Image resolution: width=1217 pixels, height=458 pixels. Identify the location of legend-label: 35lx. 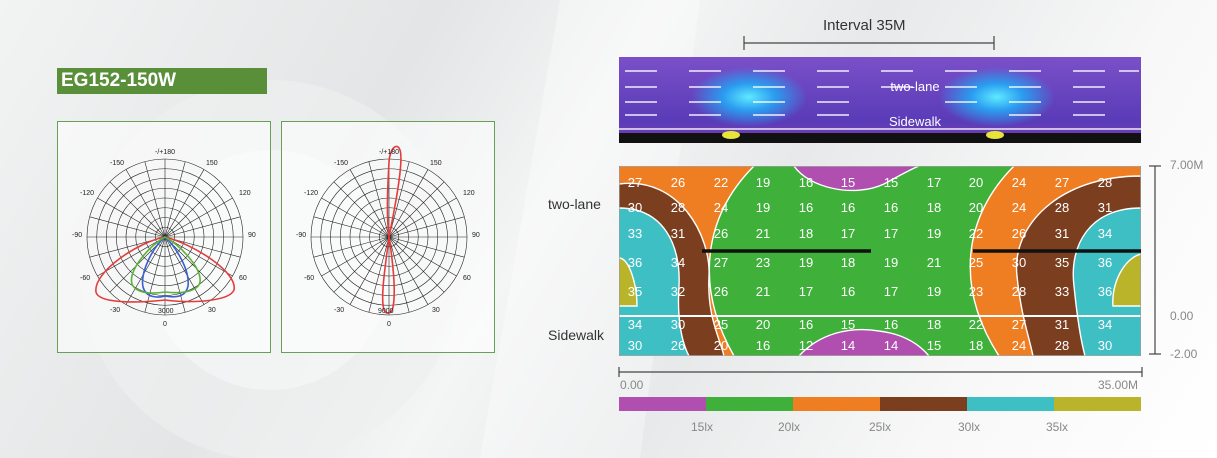
(1057, 427).